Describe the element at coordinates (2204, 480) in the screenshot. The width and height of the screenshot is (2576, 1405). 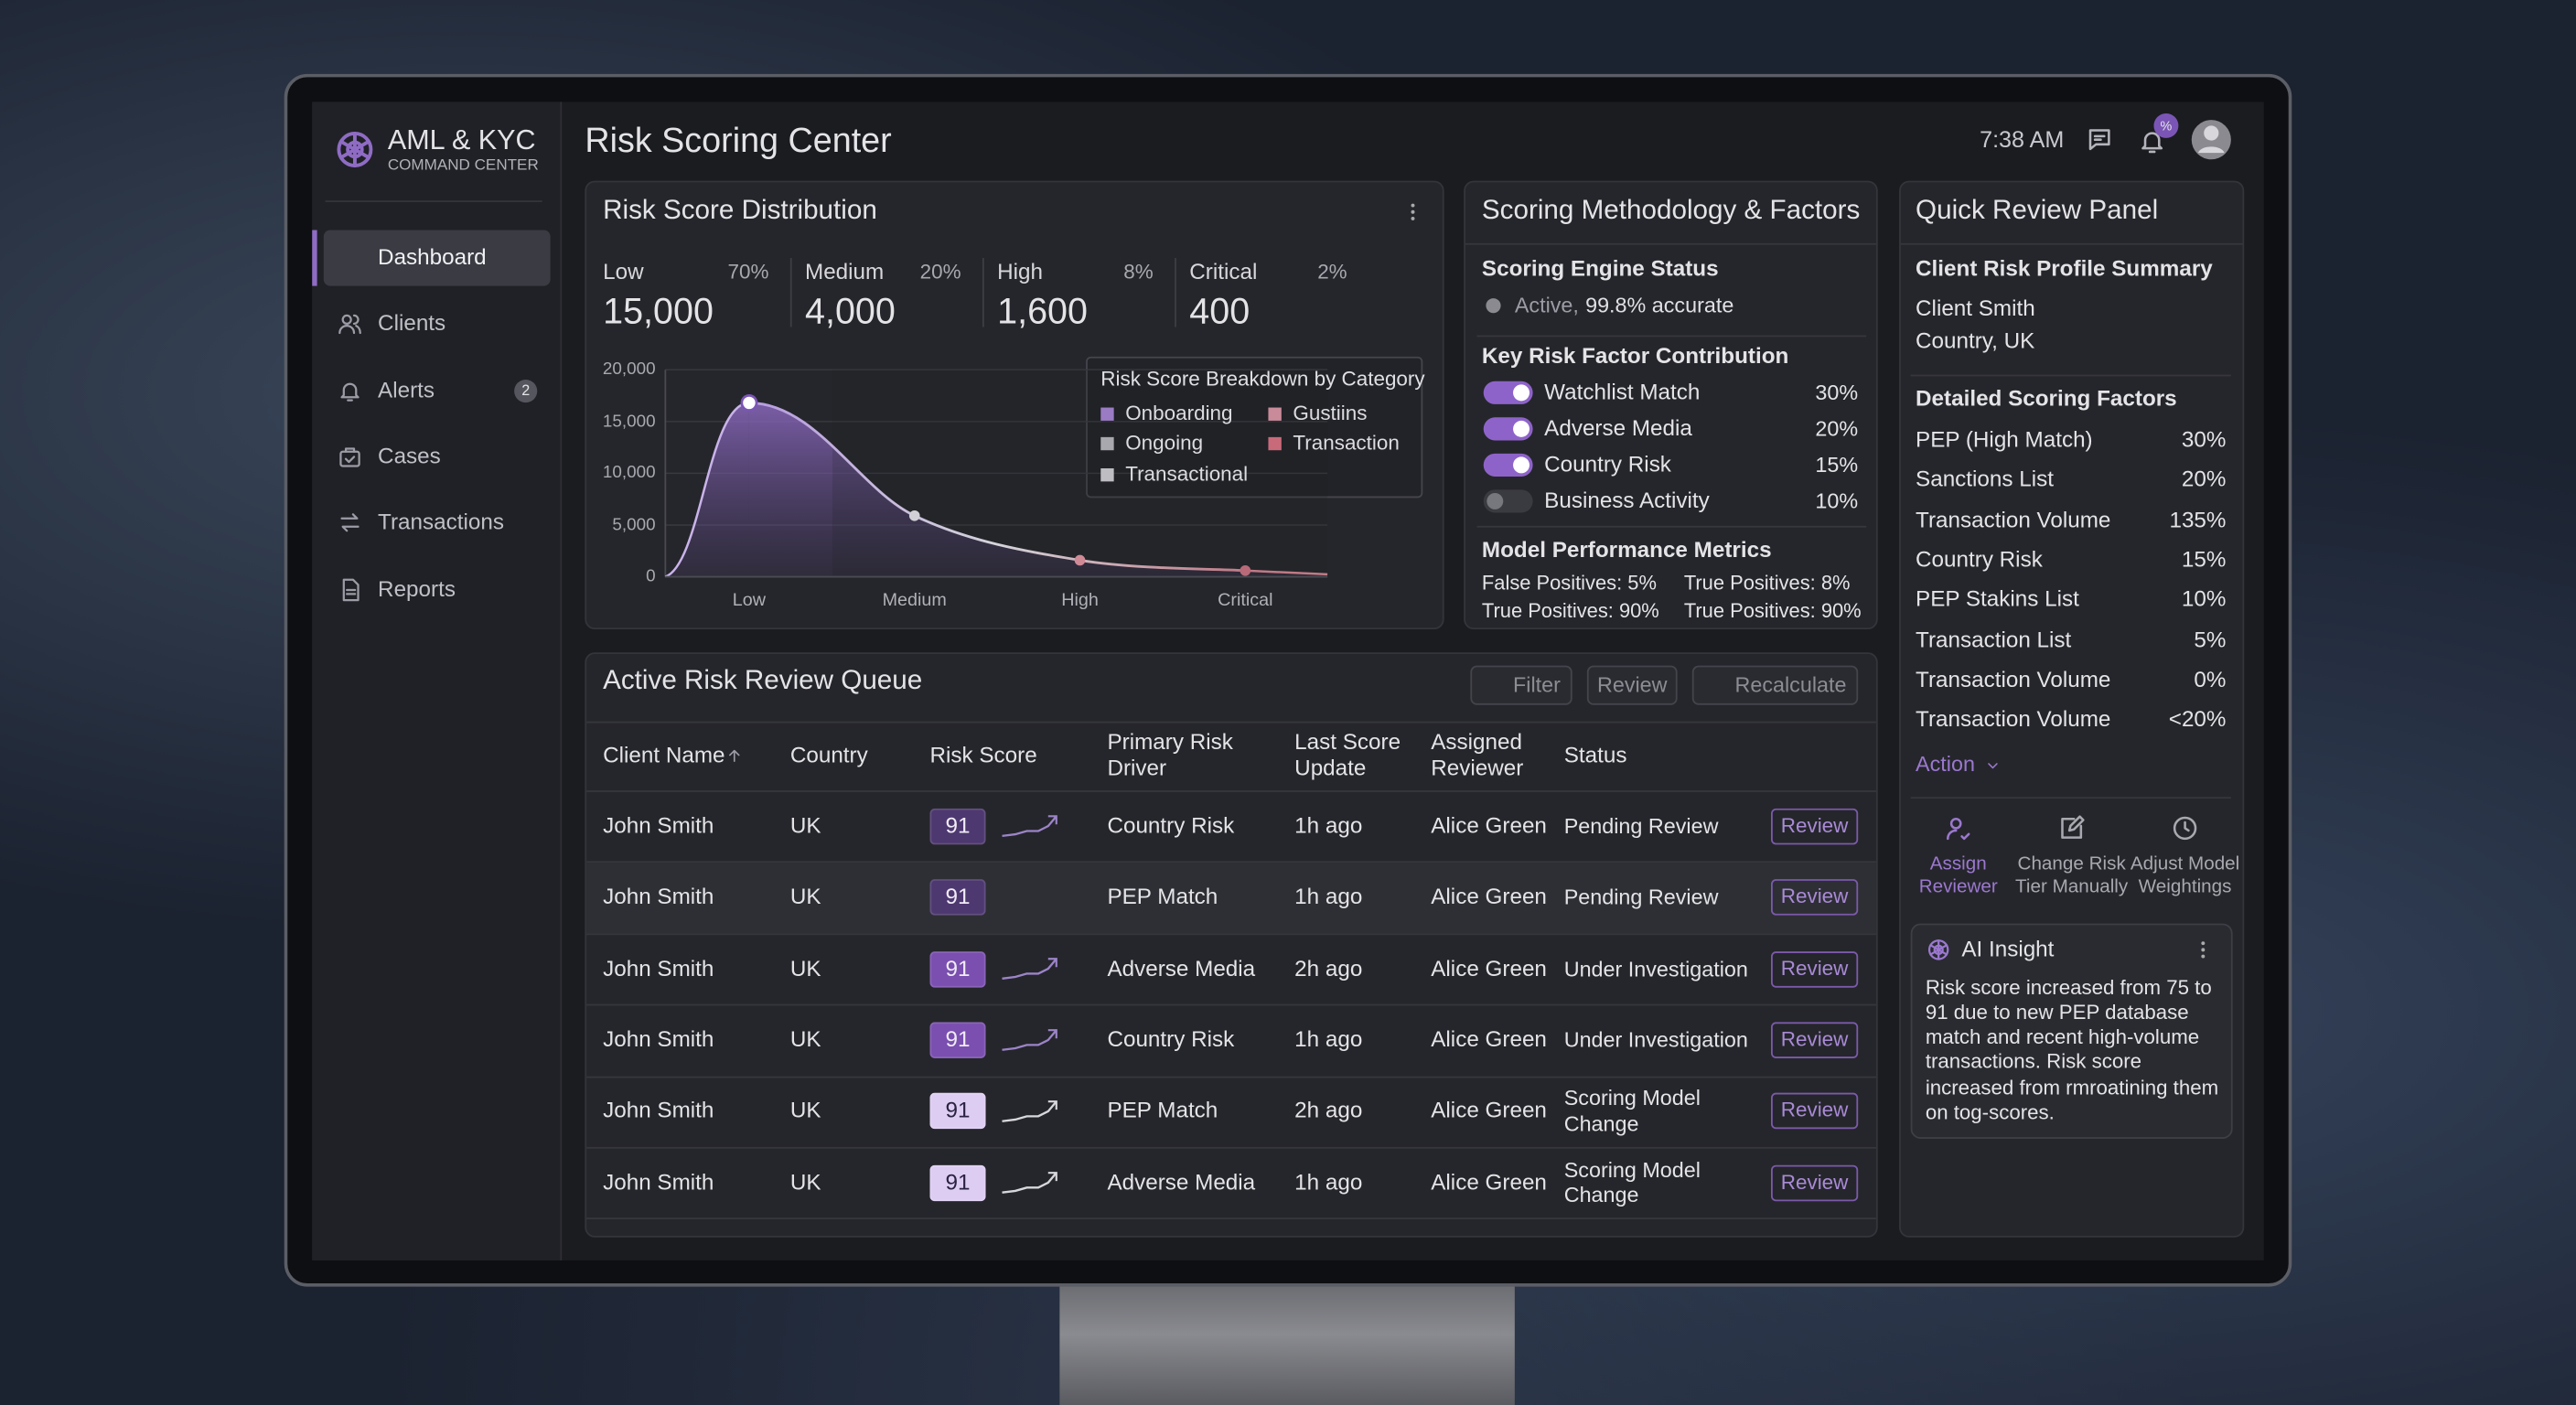
I see `factor-value: 20%` at that location.